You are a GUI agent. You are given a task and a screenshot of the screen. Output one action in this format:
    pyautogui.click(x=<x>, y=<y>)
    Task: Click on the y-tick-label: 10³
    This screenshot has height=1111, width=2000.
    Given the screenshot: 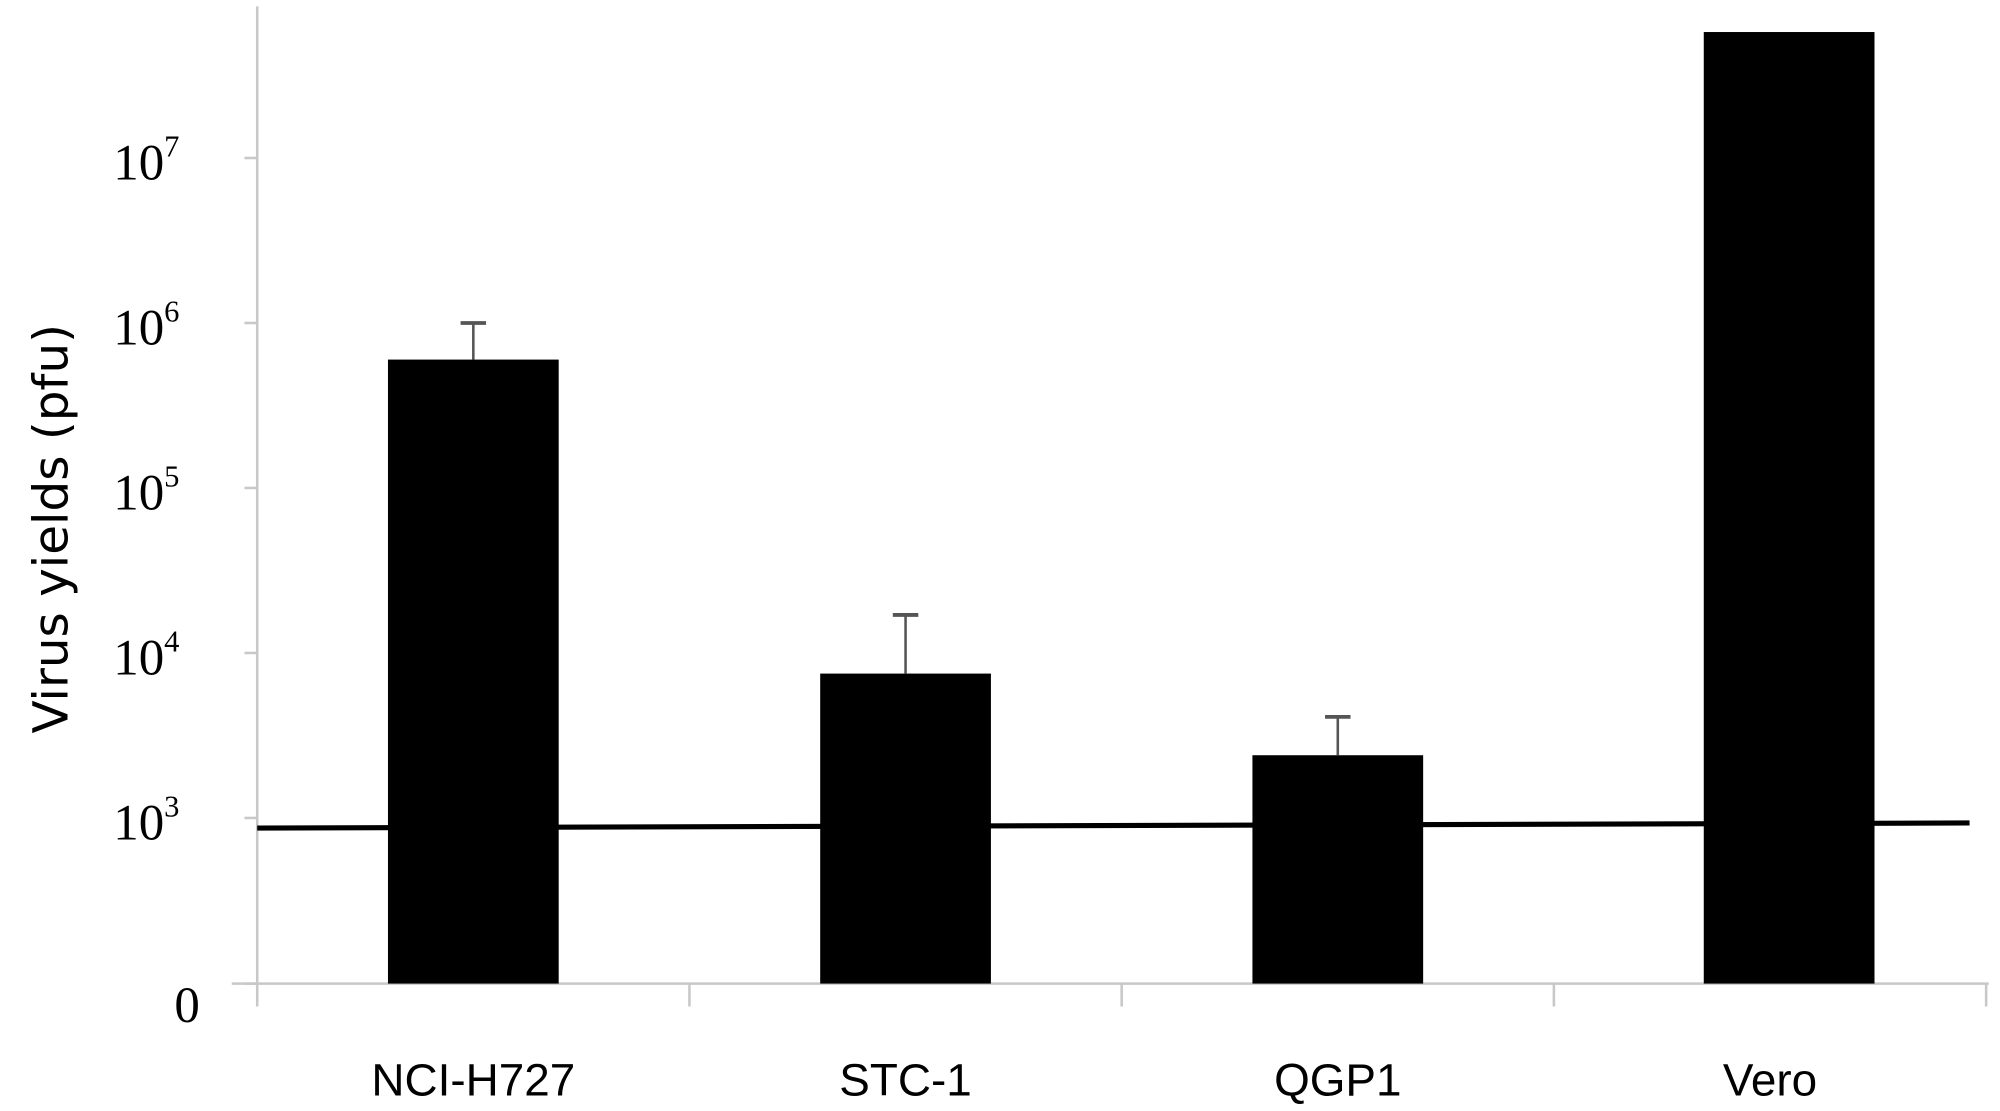 What is the action you would take?
    pyautogui.click(x=146, y=821)
    